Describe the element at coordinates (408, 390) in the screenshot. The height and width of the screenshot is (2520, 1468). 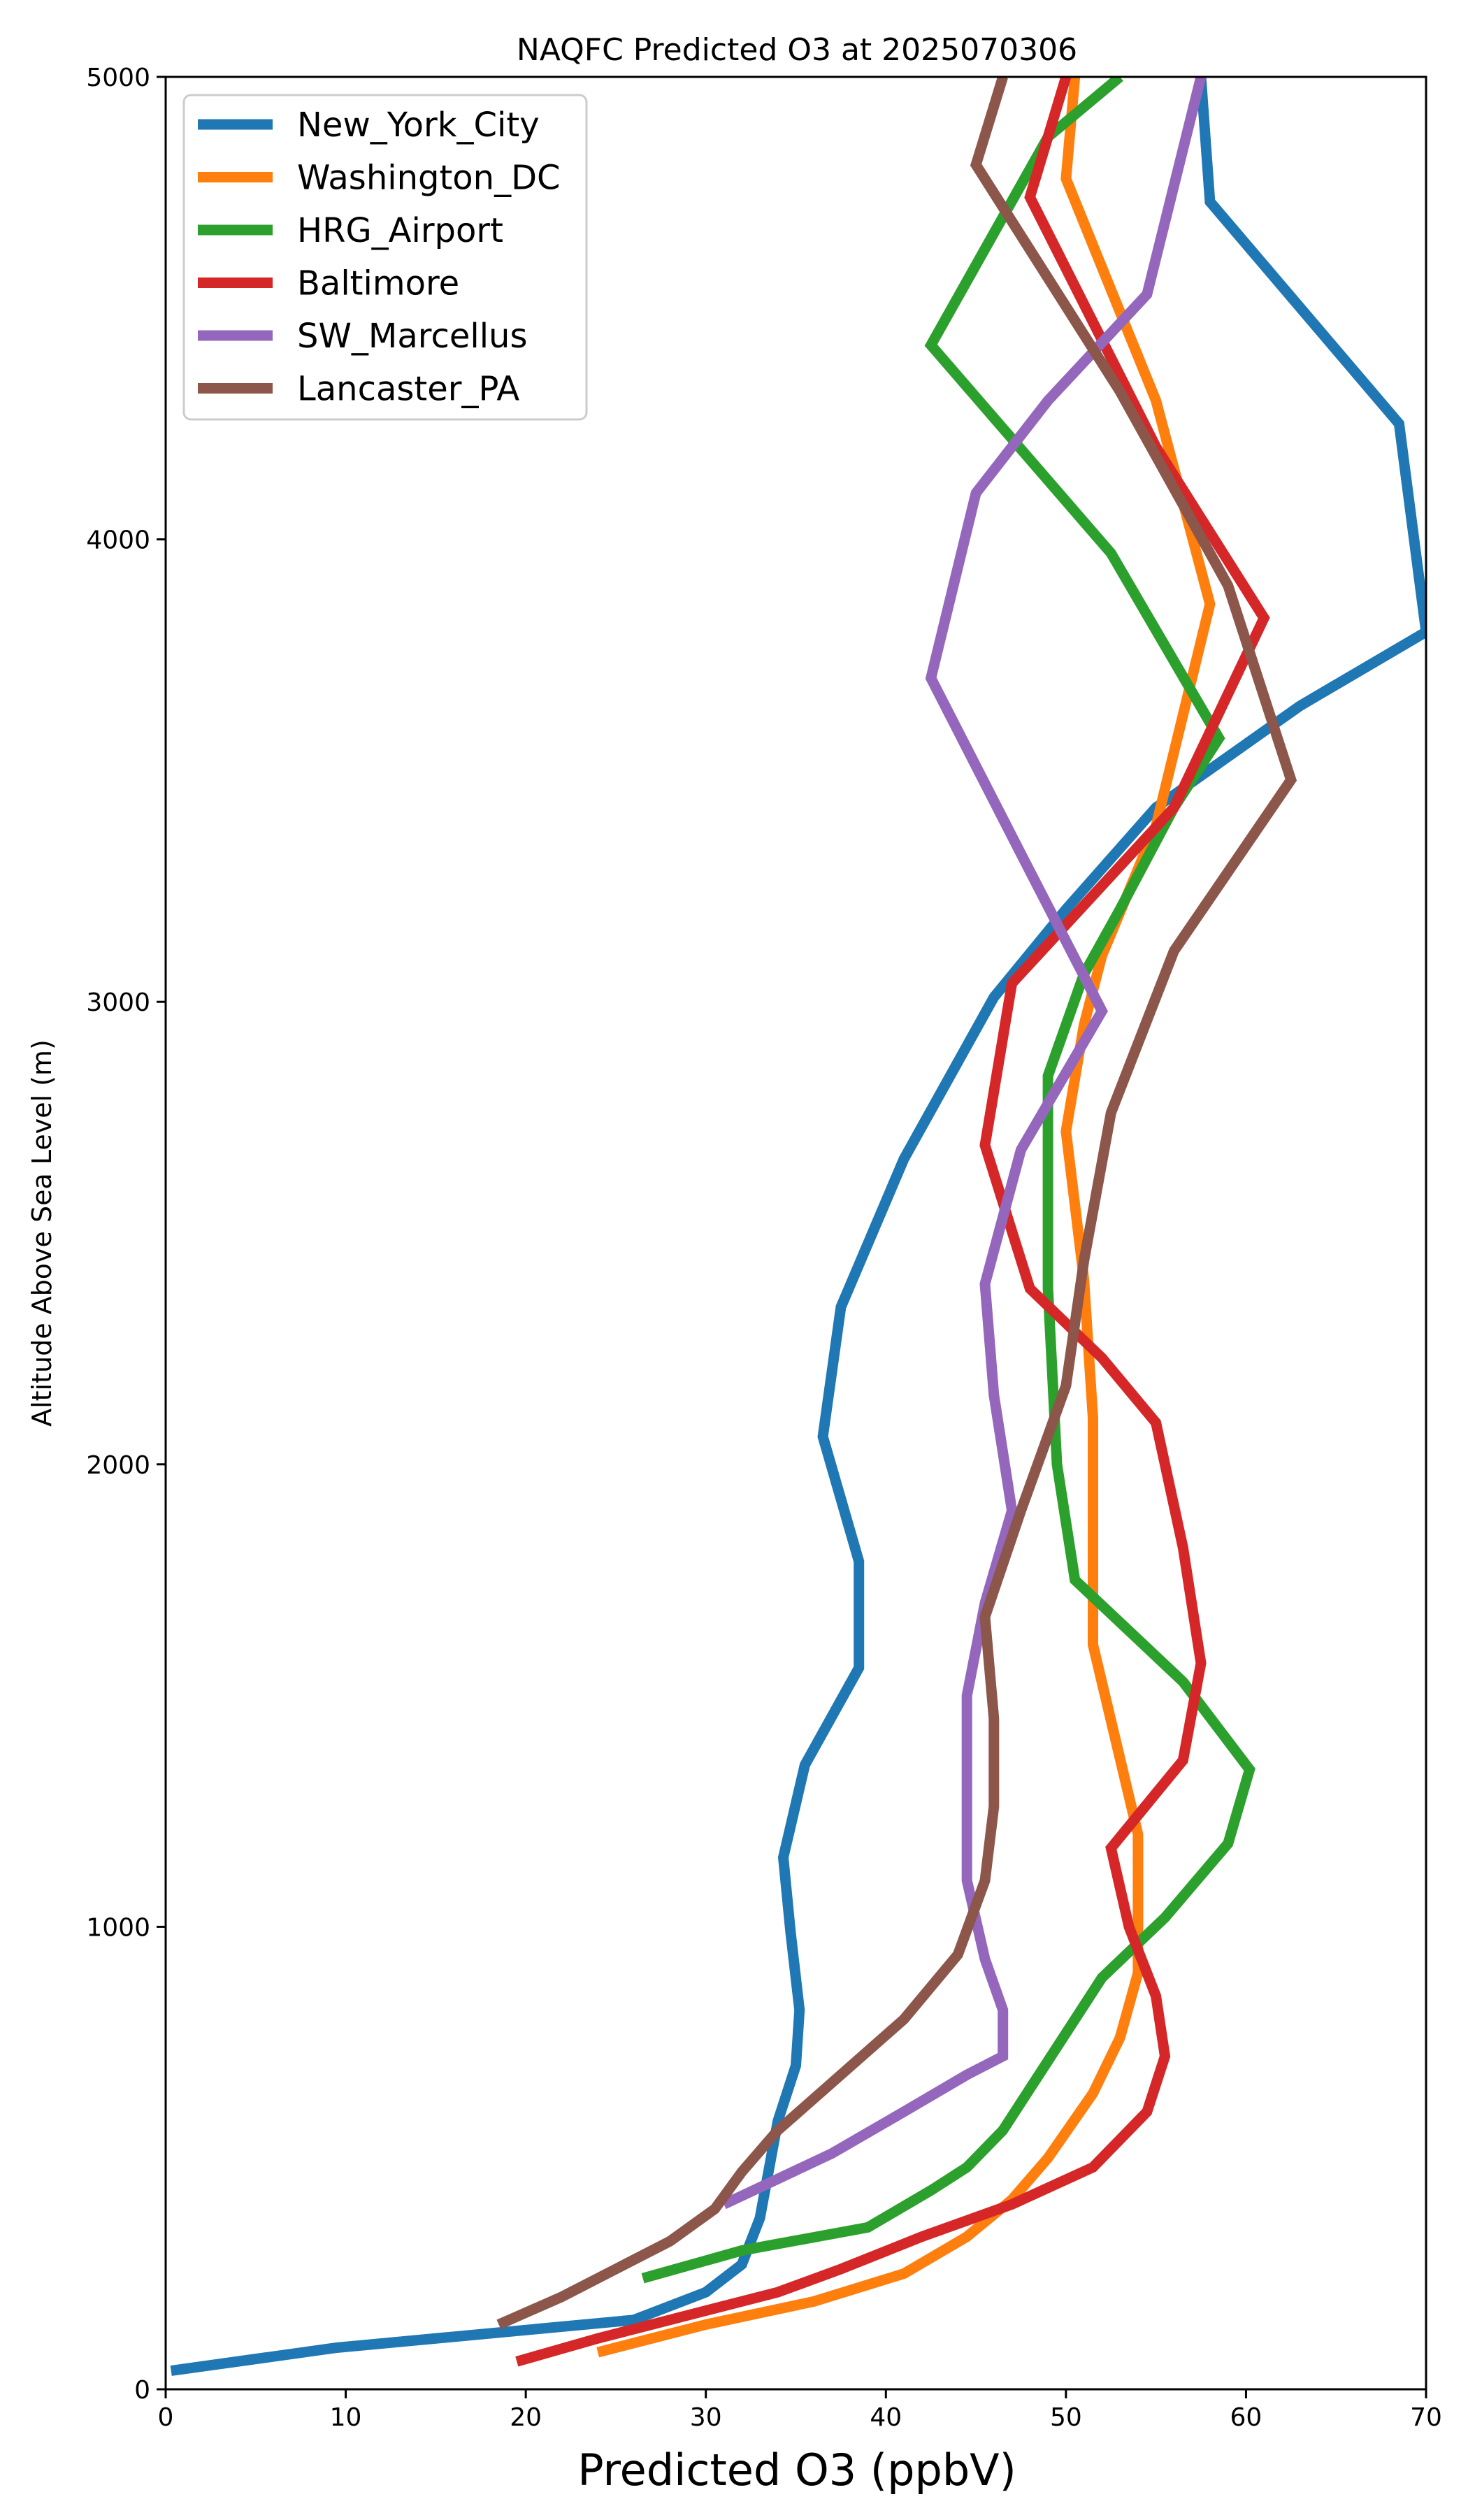
I see `legend-label: Lancaster_PA` at that location.